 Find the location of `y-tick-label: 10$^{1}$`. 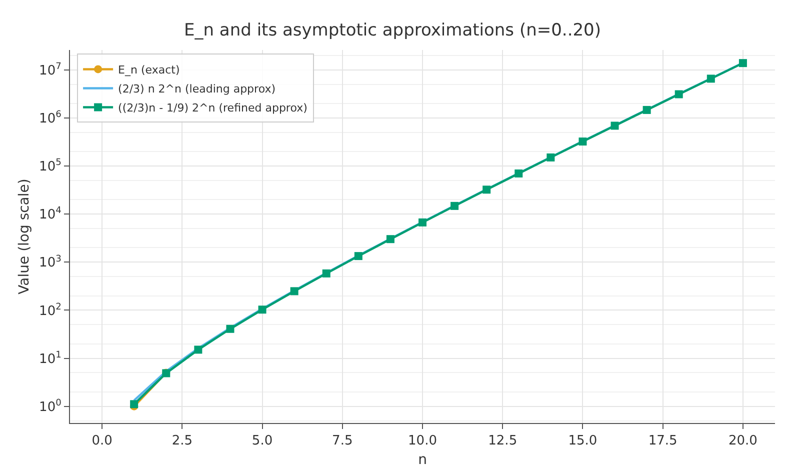

y-tick-label: 10$^{1}$ is located at coordinates (50, 358).